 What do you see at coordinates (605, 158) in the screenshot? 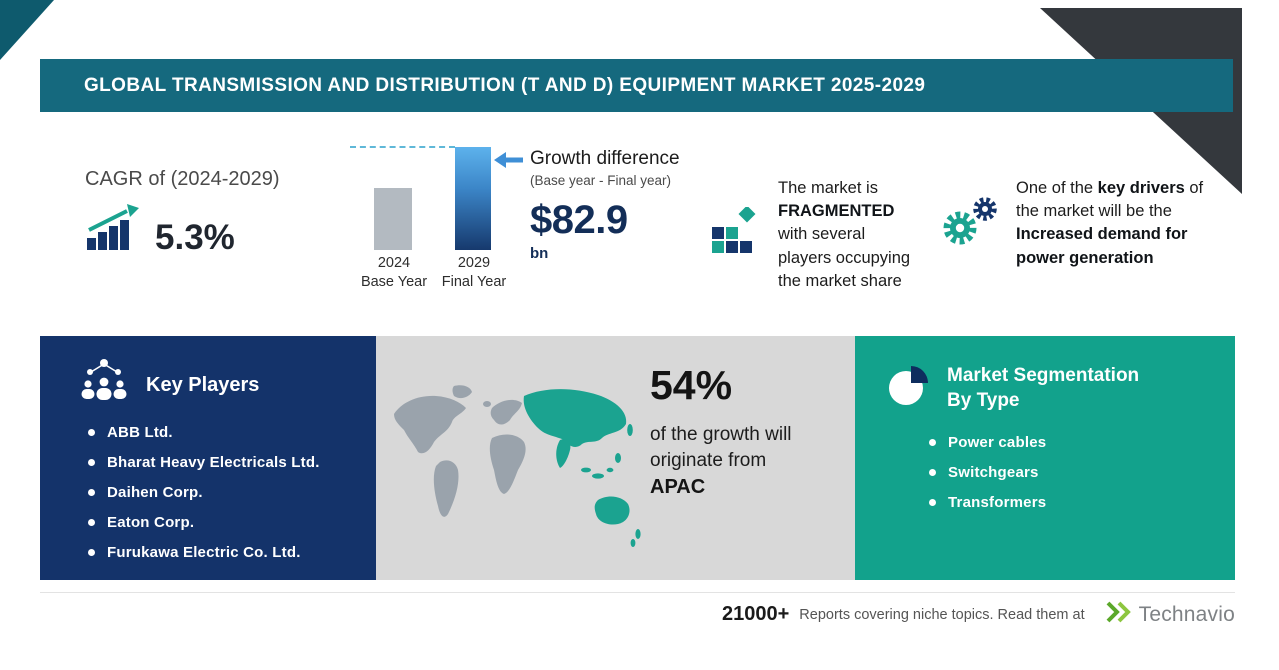
I see `growth-difference-title: Growth difference` at bounding box center [605, 158].